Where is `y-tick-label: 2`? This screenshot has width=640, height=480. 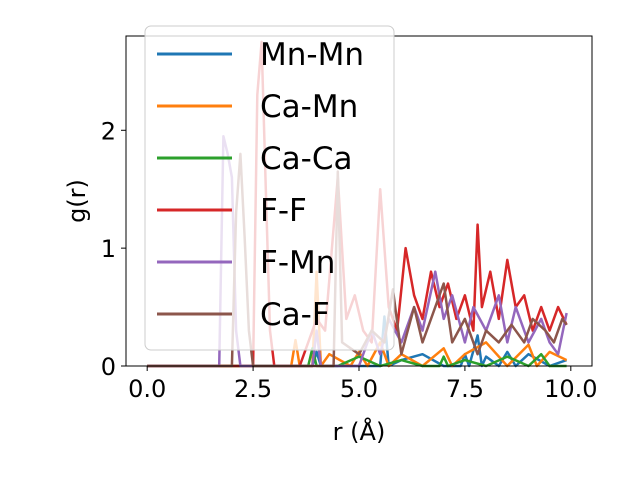 y-tick-label: 2 is located at coordinates (108, 131).